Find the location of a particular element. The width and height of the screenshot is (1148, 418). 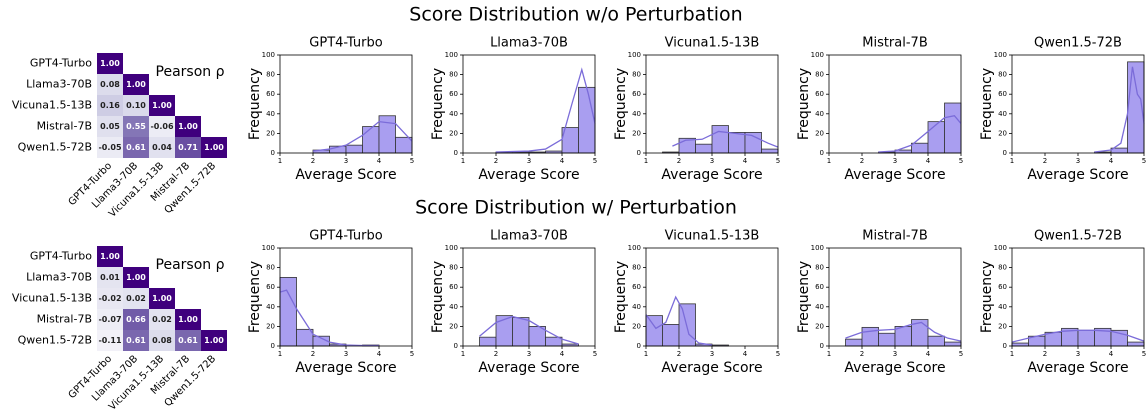

cell-label: 0.10 is located at coordinates (136, 105).